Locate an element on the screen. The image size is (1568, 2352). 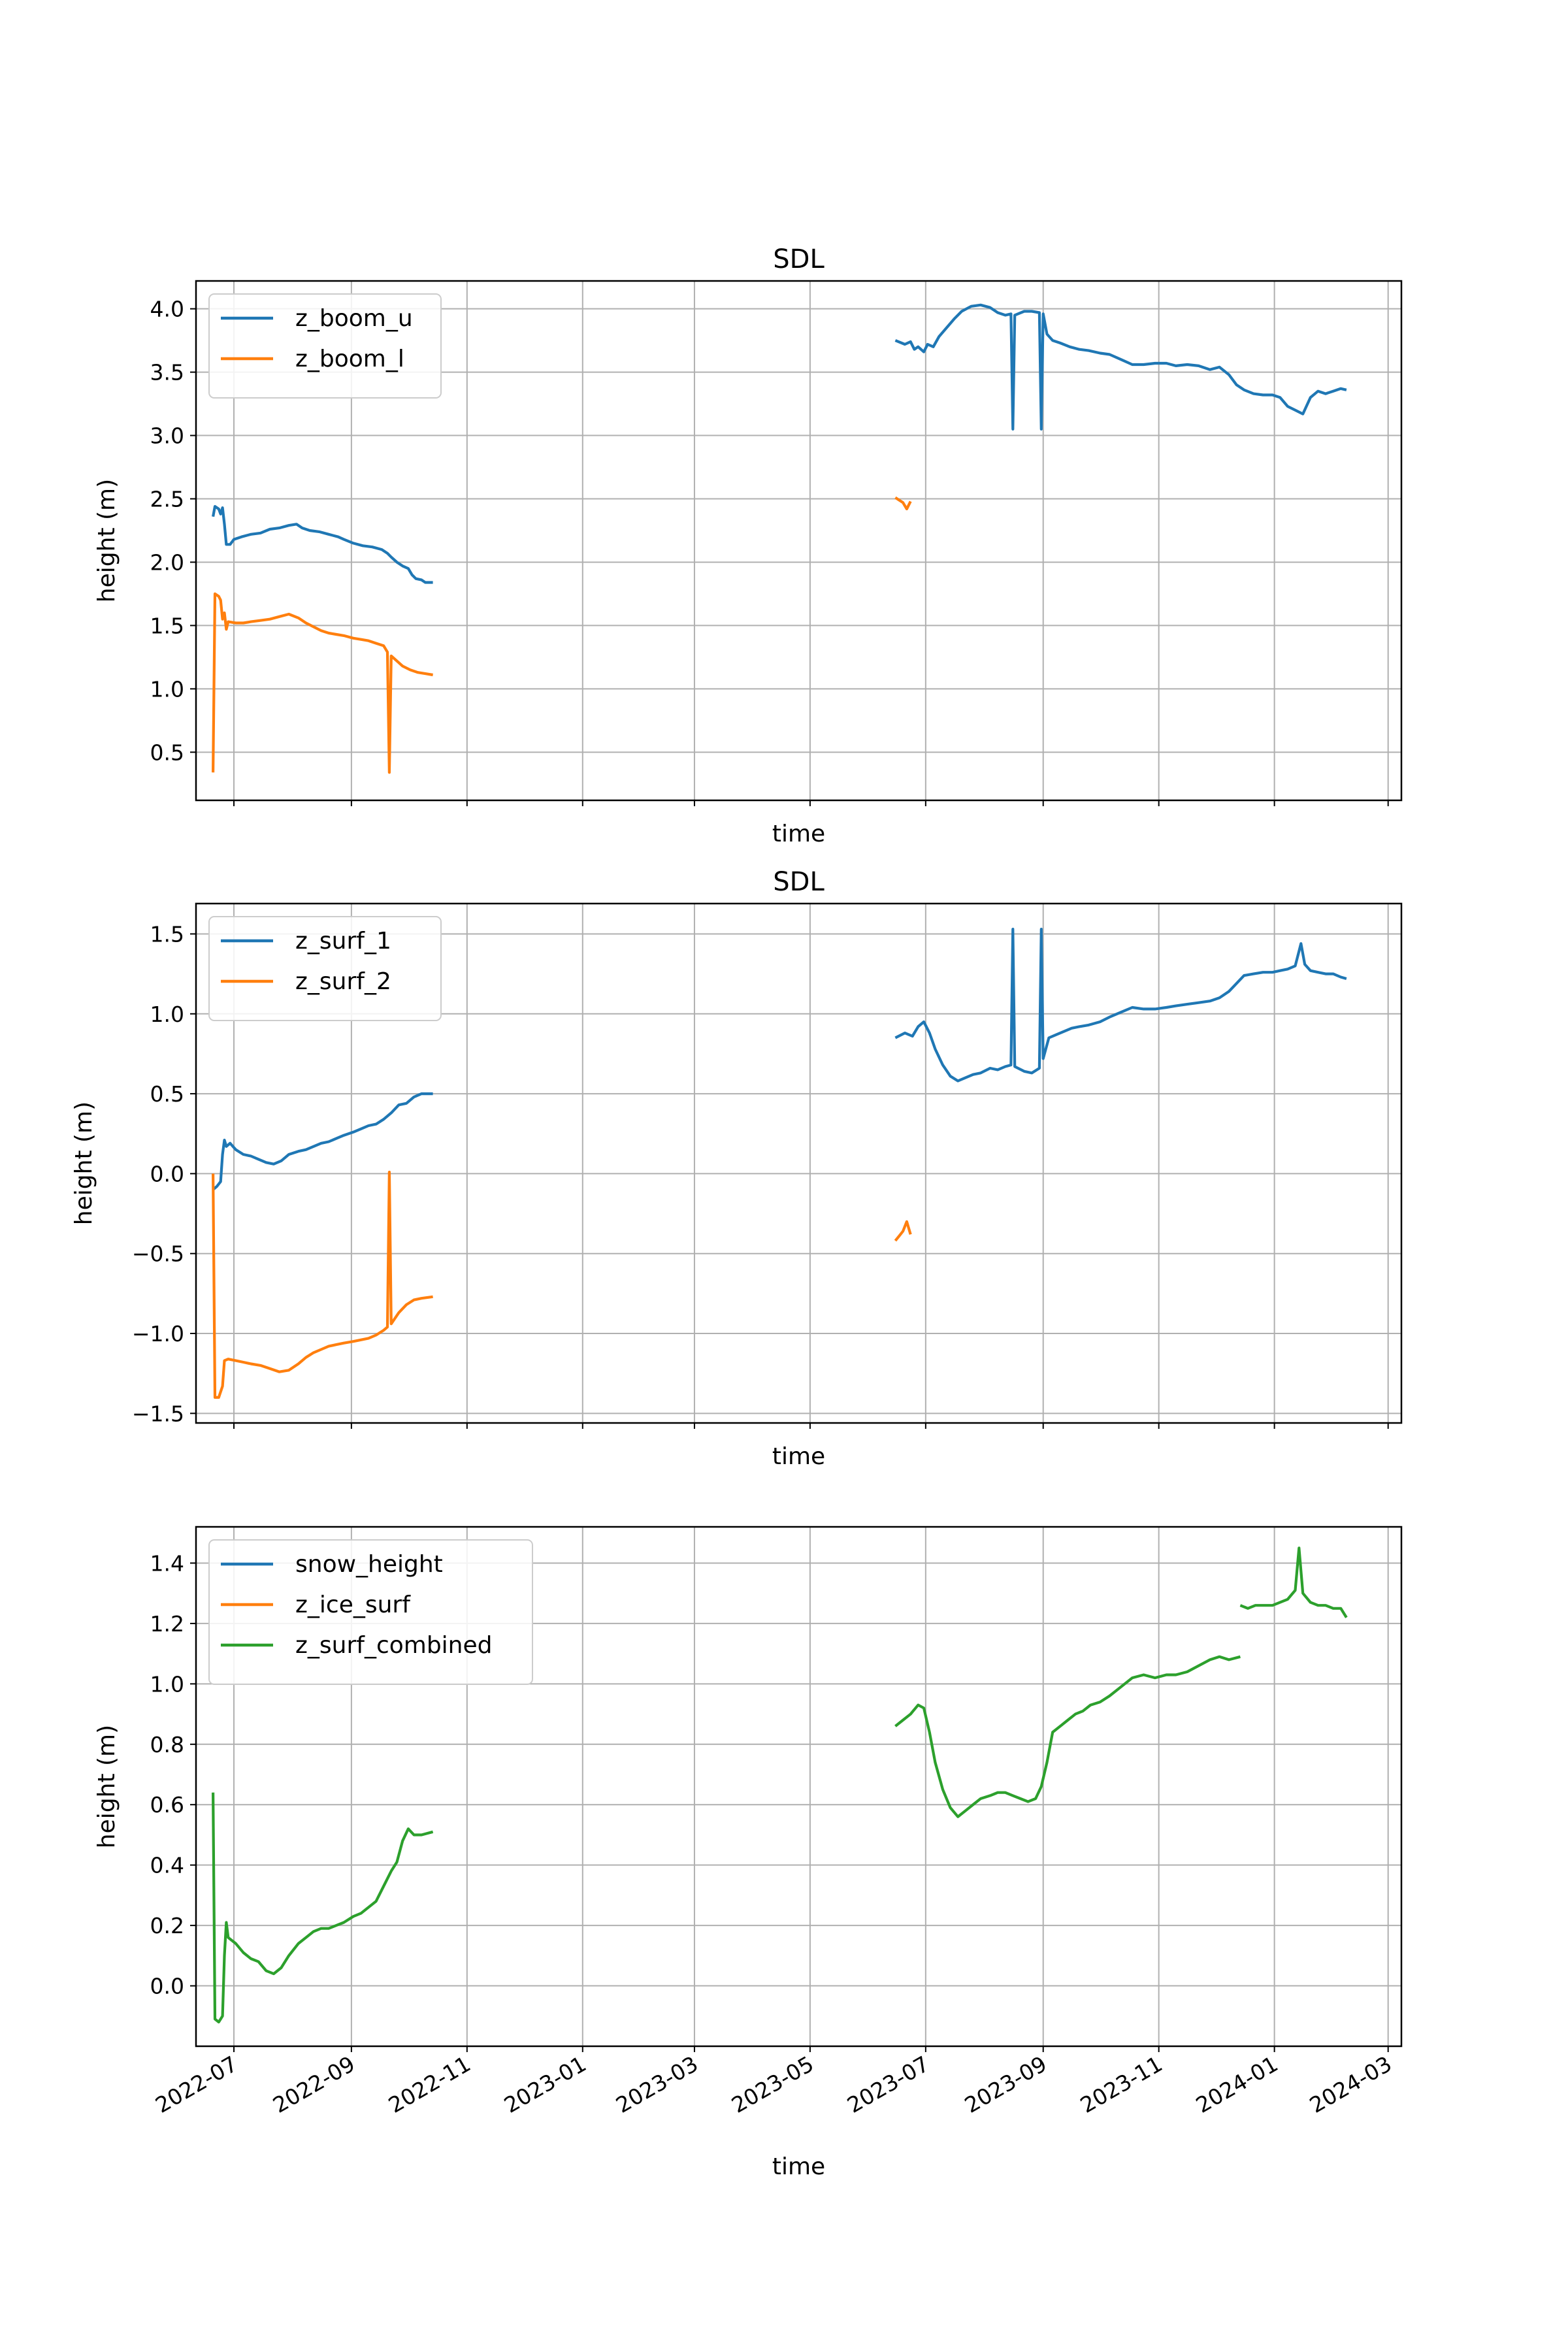
y-tick-label: 2.5 is located at coordinates (167, 499).